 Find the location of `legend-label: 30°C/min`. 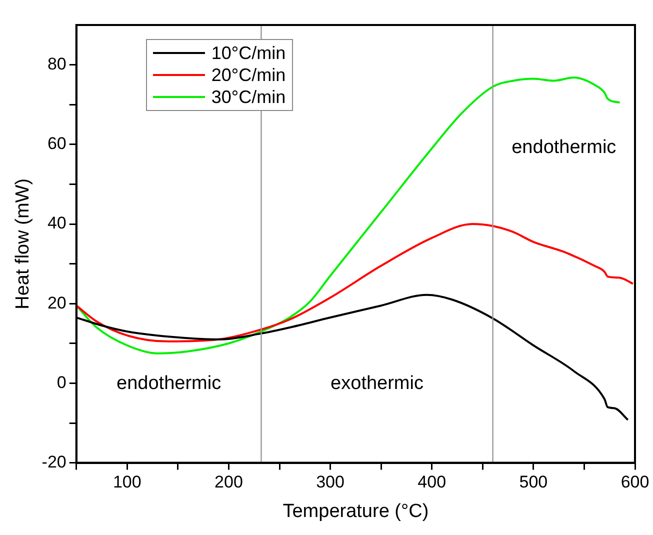

legend-label: 30°C/min is located at coordinates (248, 97).